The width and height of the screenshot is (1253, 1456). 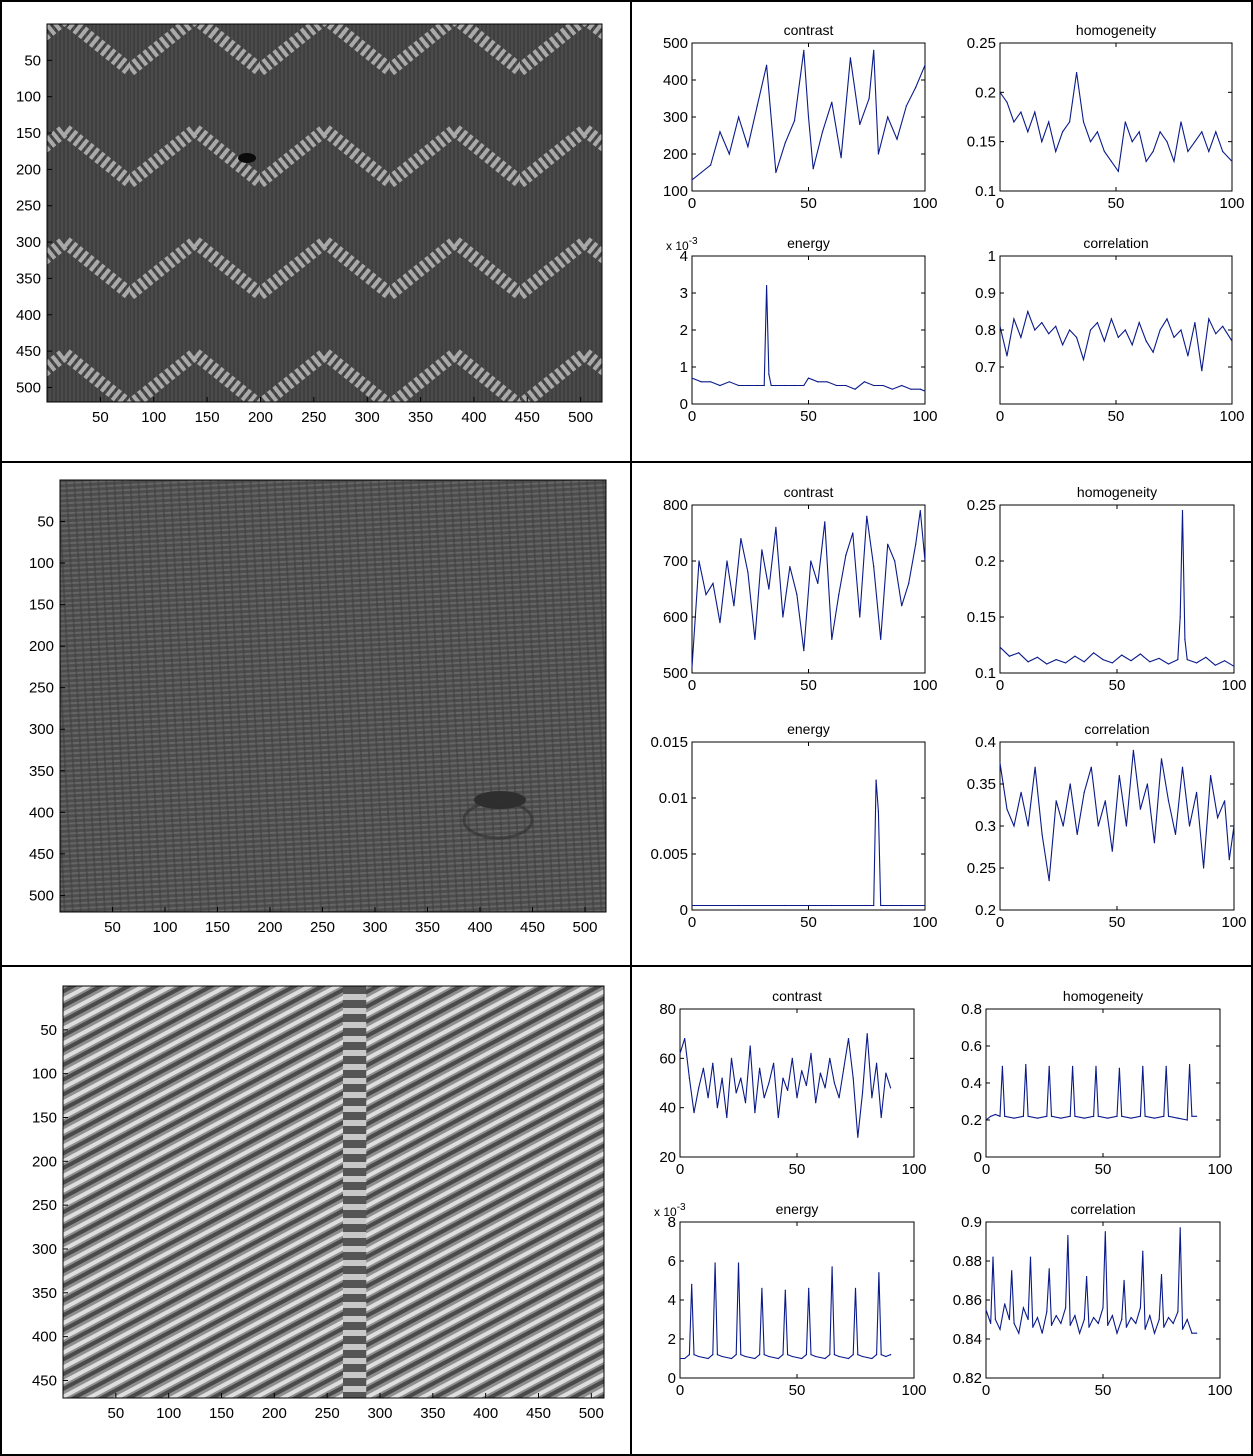 What do you see at coordinates (168, 1413) in the screenshot?
I see `x-tick-label: 100` at bounding box center [168, 1413].